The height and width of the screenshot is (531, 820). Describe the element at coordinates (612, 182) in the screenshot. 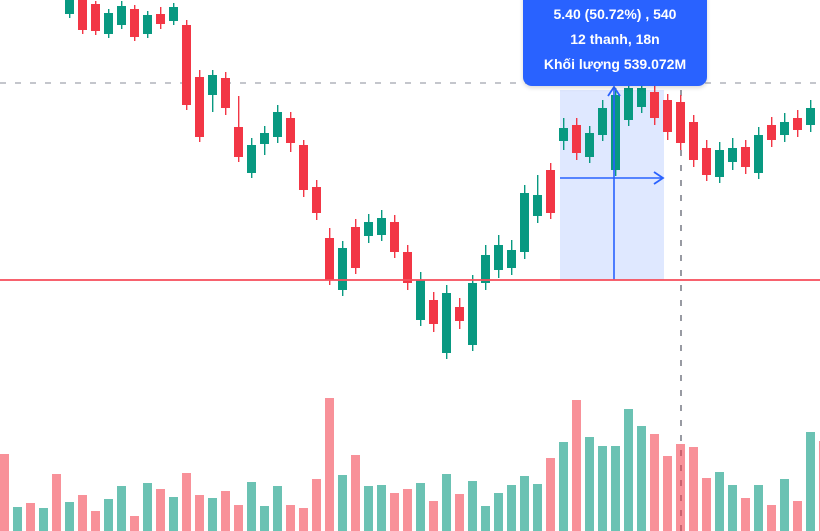

I see `measure-drawing` at that location.